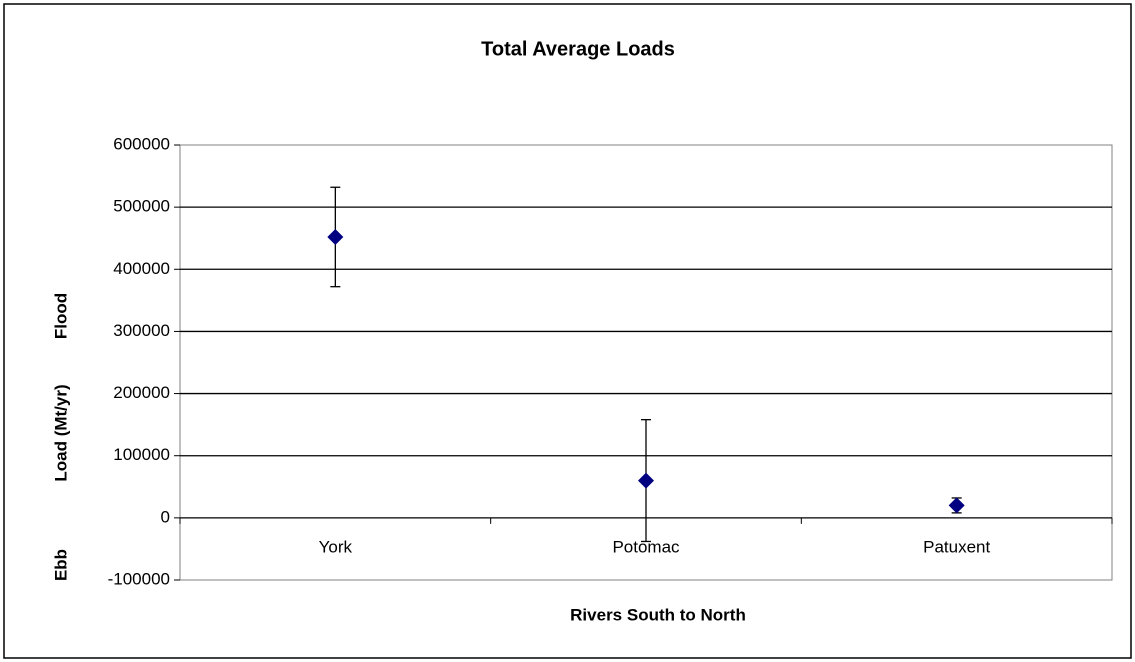  Describe the element at coordinates (141, 206) in the screenshot. I see `y-tick-label: 500000` at that location.